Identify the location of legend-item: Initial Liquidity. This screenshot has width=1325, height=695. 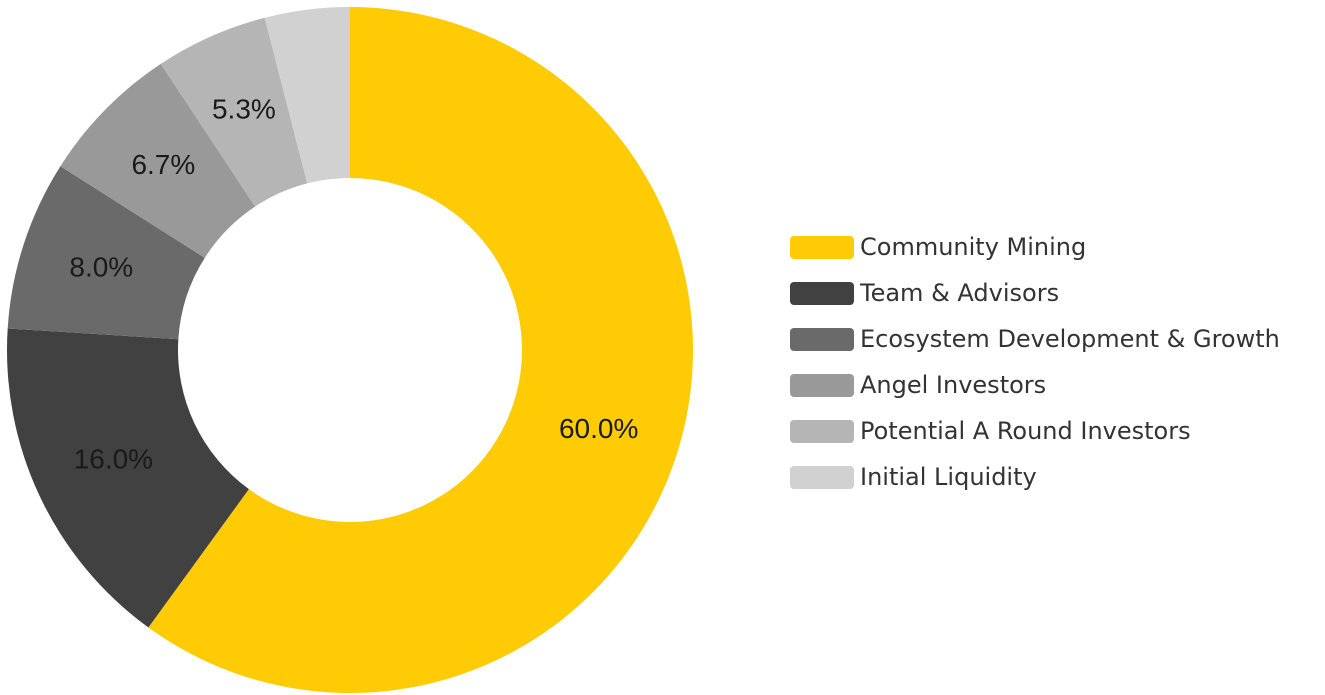
(1035, 477).